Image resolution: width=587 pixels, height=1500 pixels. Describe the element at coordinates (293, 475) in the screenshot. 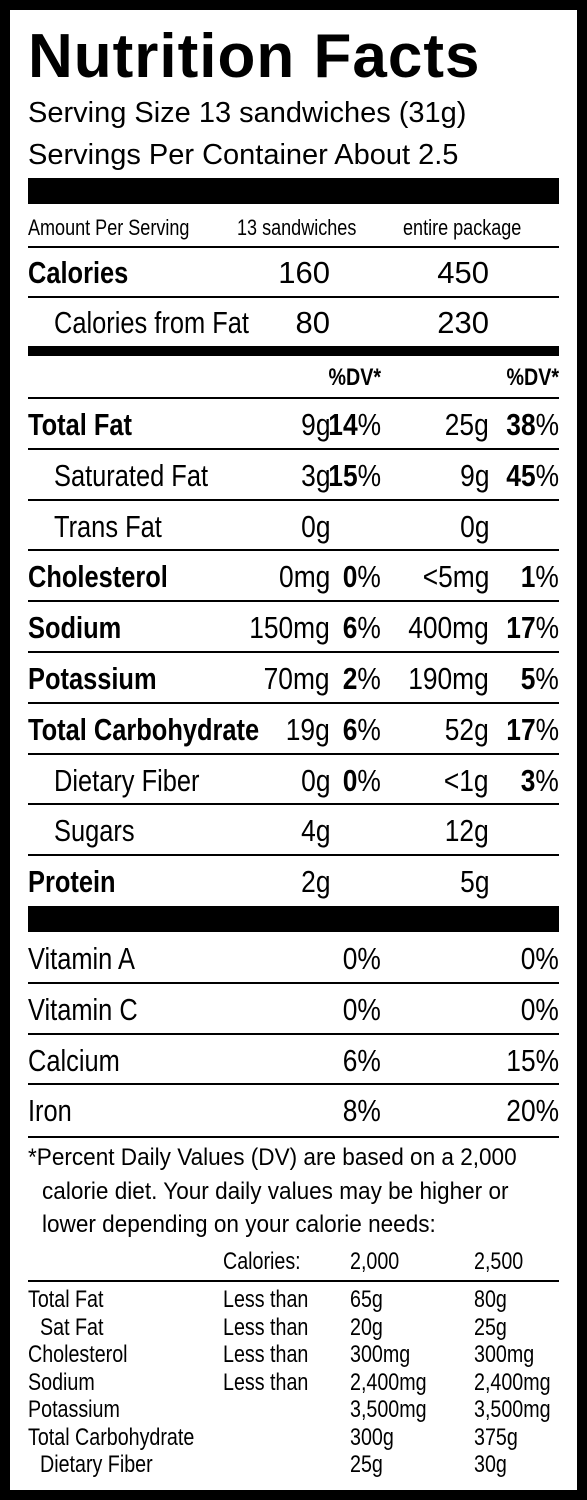

I see `nutrient-row: Saturated Fat 3g 9g 15% 45%` at that location.